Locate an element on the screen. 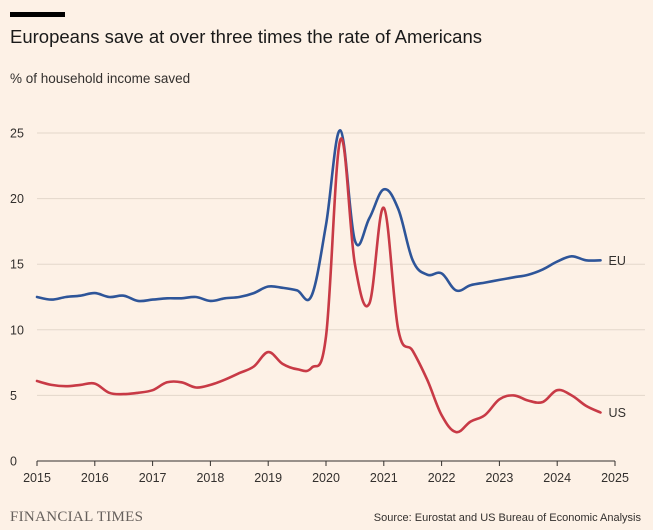 The image size is (653, 530). ft-logo: FINANCIAL TIMES is located at coordinates (77, 517).